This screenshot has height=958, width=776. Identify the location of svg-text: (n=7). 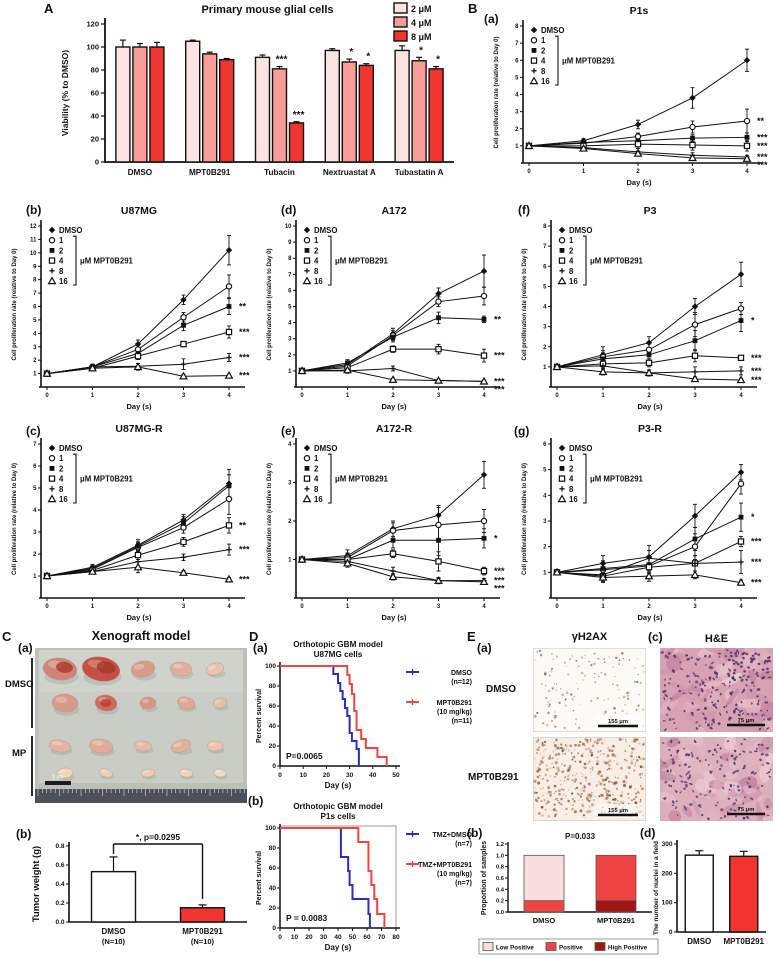
(463, 844).